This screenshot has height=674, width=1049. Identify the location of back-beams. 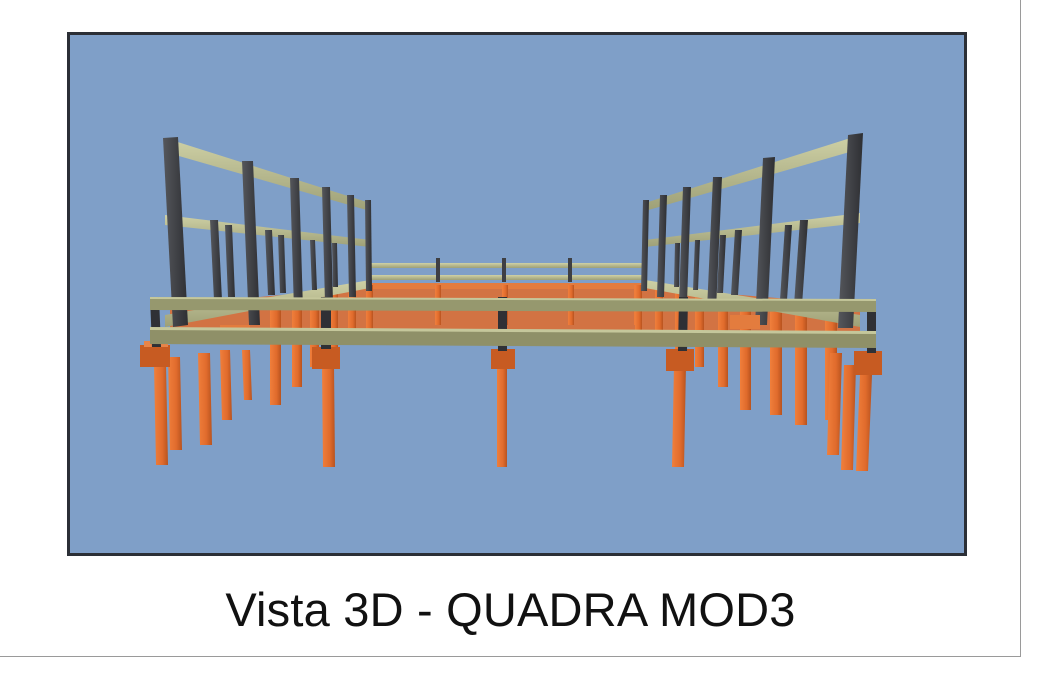
(507, 270).